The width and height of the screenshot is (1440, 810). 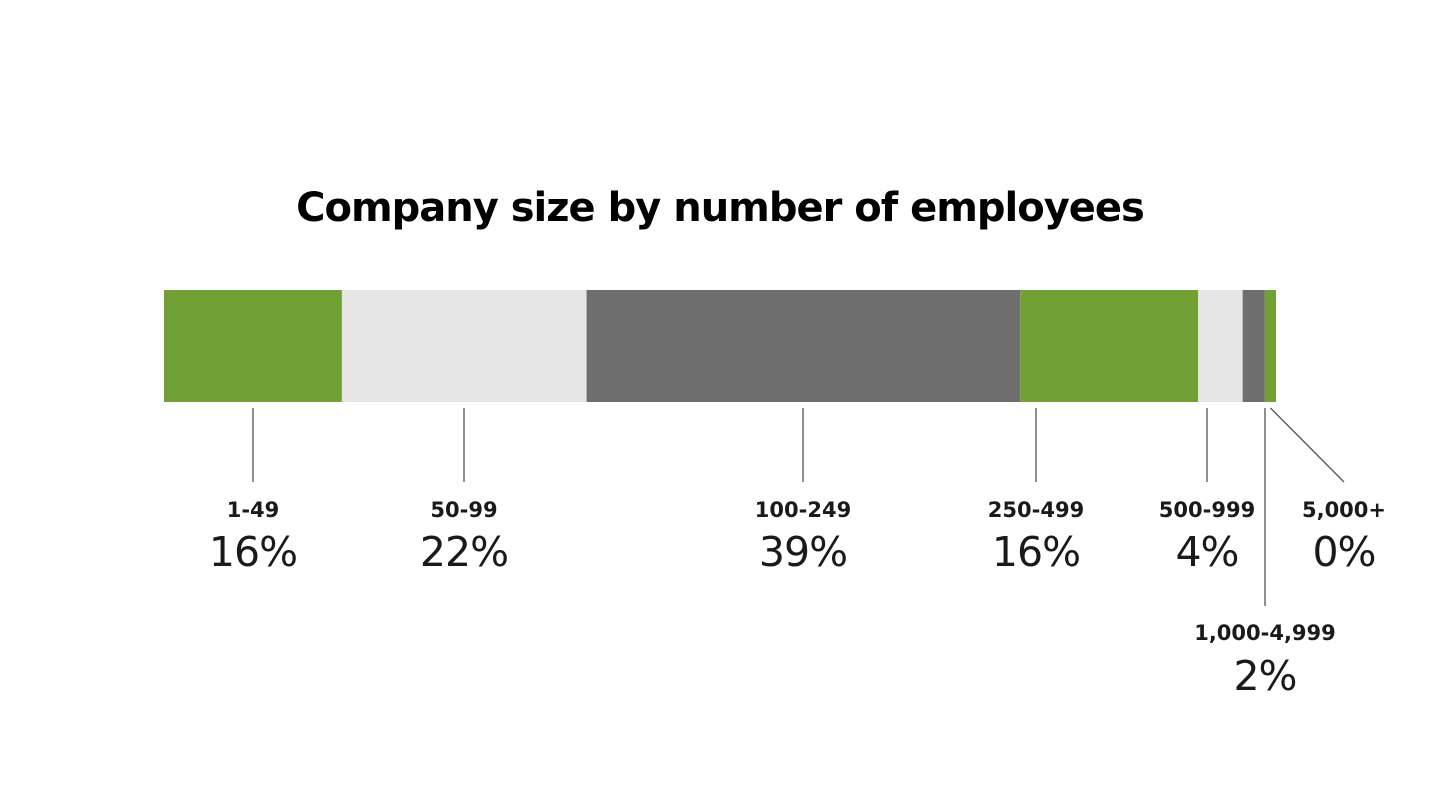 What do you see at coordinates (253, 510) in the screenshot?
I see `category-label-1-49: 1-49` at bounding box center [253, 510].